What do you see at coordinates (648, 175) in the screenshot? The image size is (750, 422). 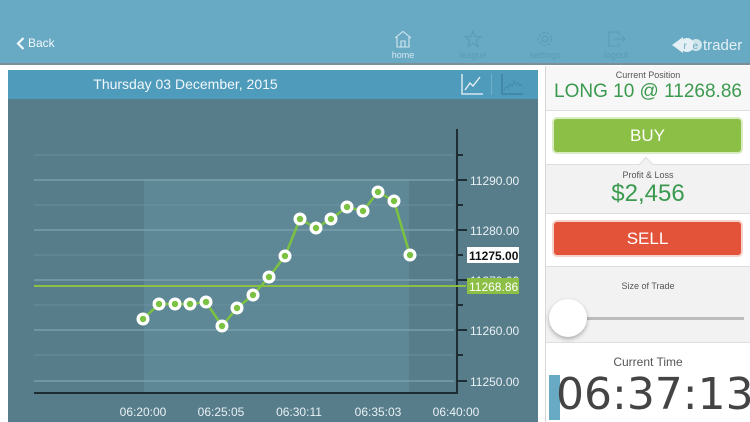 I see `profit-loss-label: Profit & Loss` at bounding box center [648, 175].